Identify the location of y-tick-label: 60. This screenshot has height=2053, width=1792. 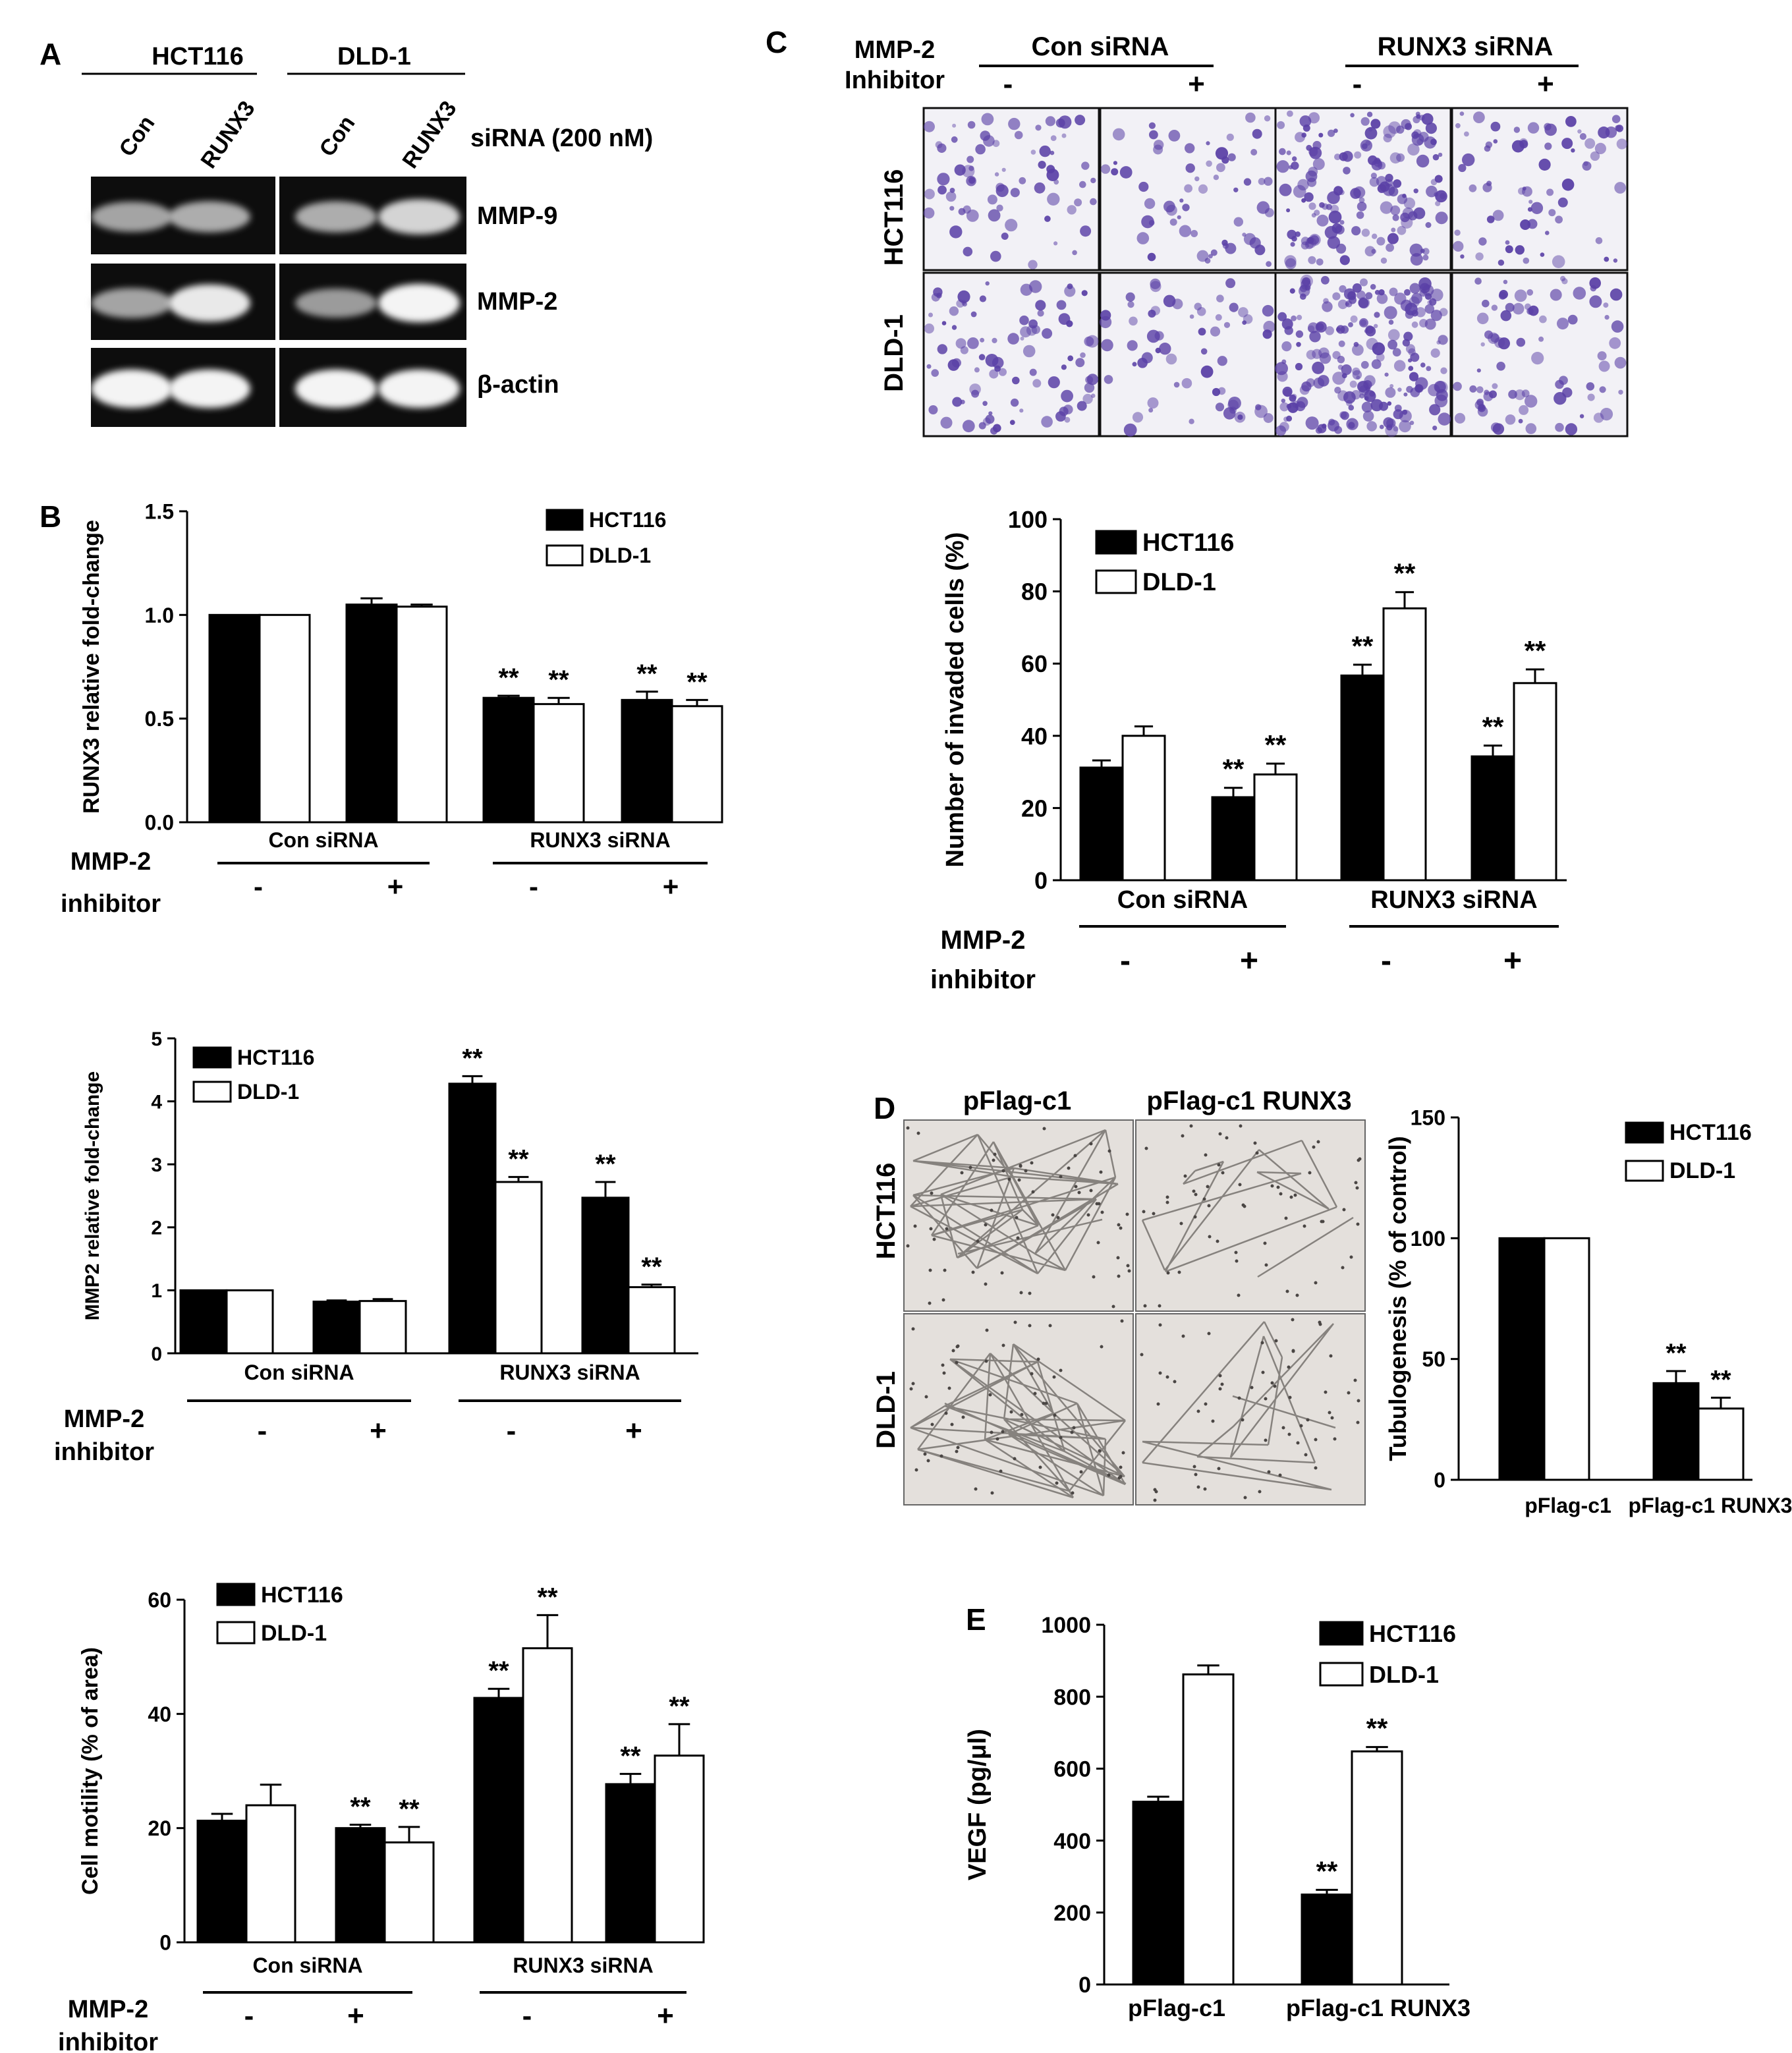
(159, 1600).